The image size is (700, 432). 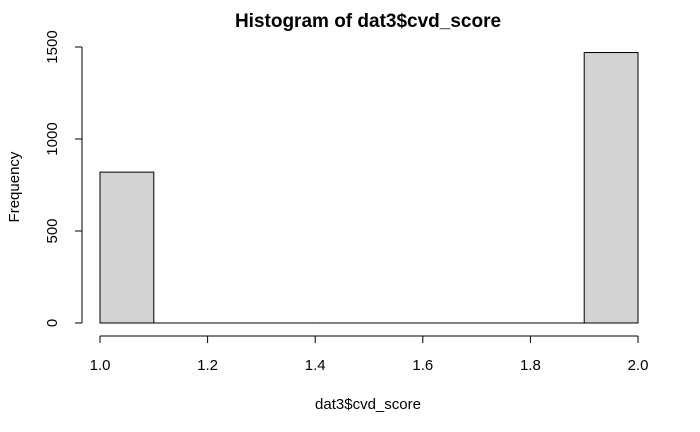 I want to click on x-tick-label: 1.0, so click(x=100, y=365).